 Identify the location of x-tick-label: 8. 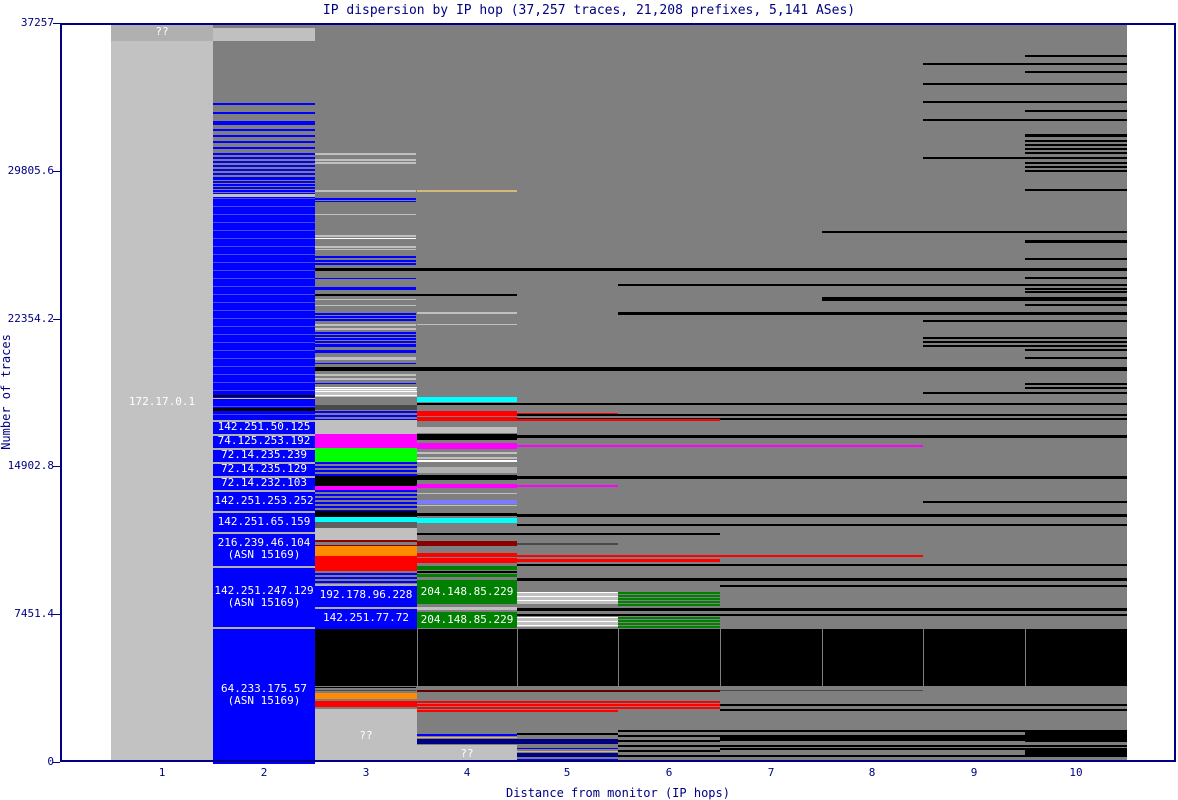
(872, 772).